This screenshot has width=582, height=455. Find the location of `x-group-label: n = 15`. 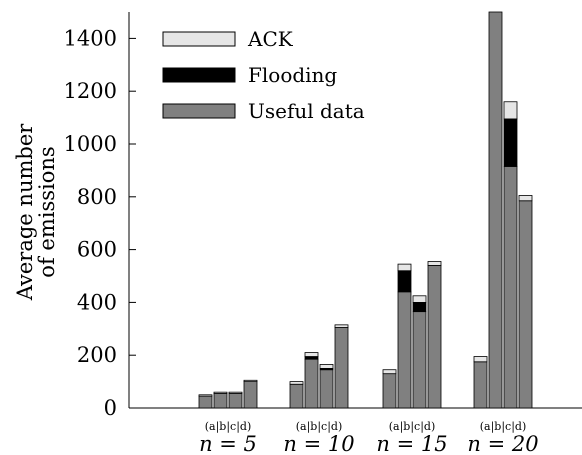

x-group-label: n = 15 is located at coordinates (411, 443).